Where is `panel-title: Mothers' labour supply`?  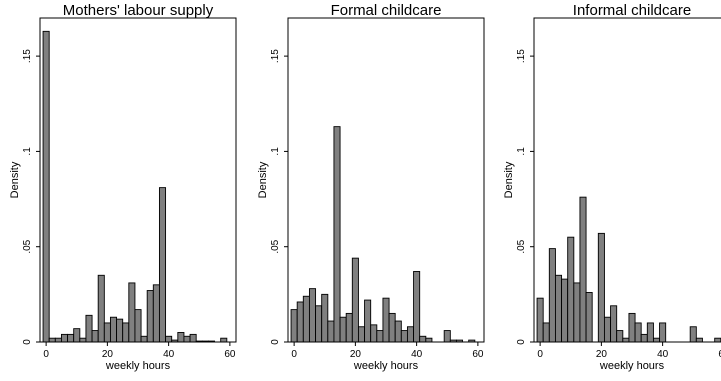 panel-title: Mothers' labour supply is located at coordinates (138, 10).